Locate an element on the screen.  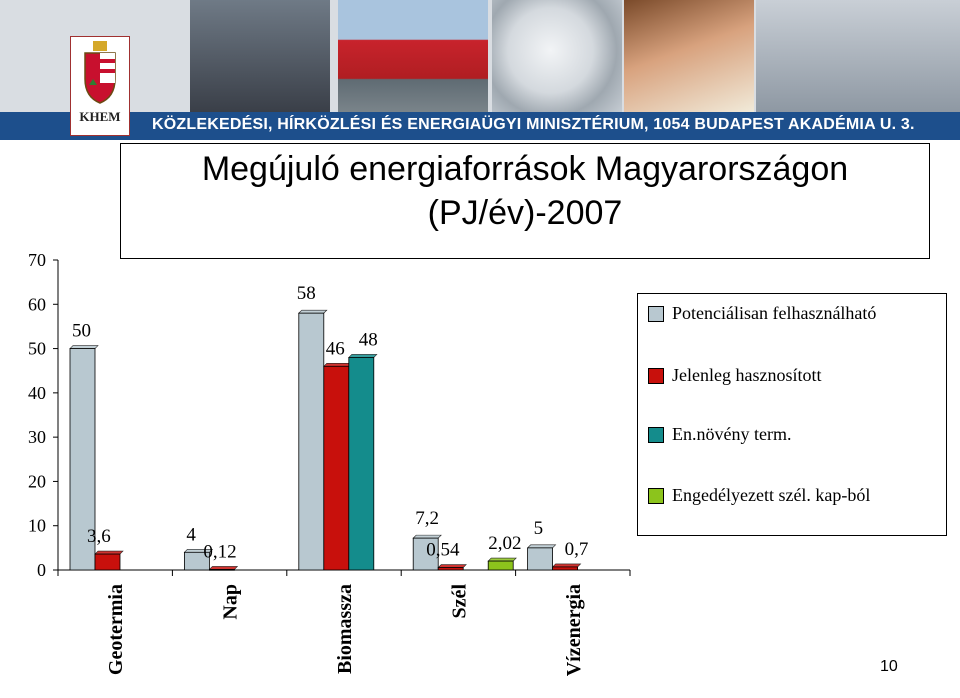
banner-photo-train is located at coordinates (413, 56).